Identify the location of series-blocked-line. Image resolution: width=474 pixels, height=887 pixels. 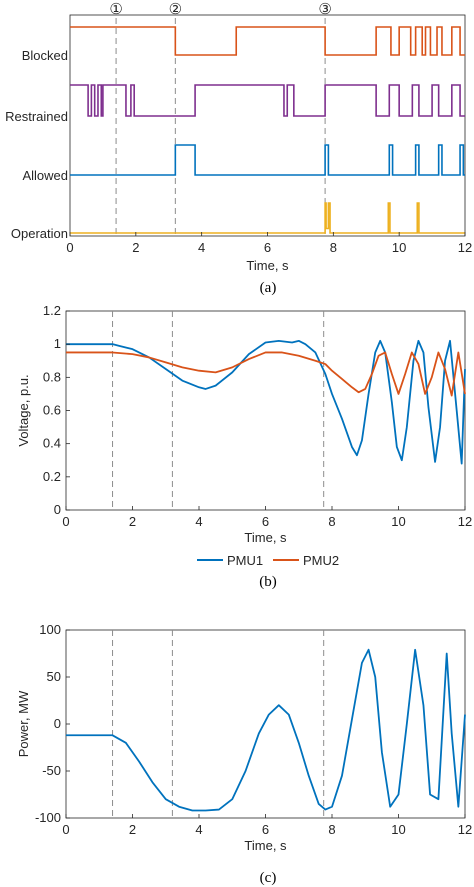
(267, 41).